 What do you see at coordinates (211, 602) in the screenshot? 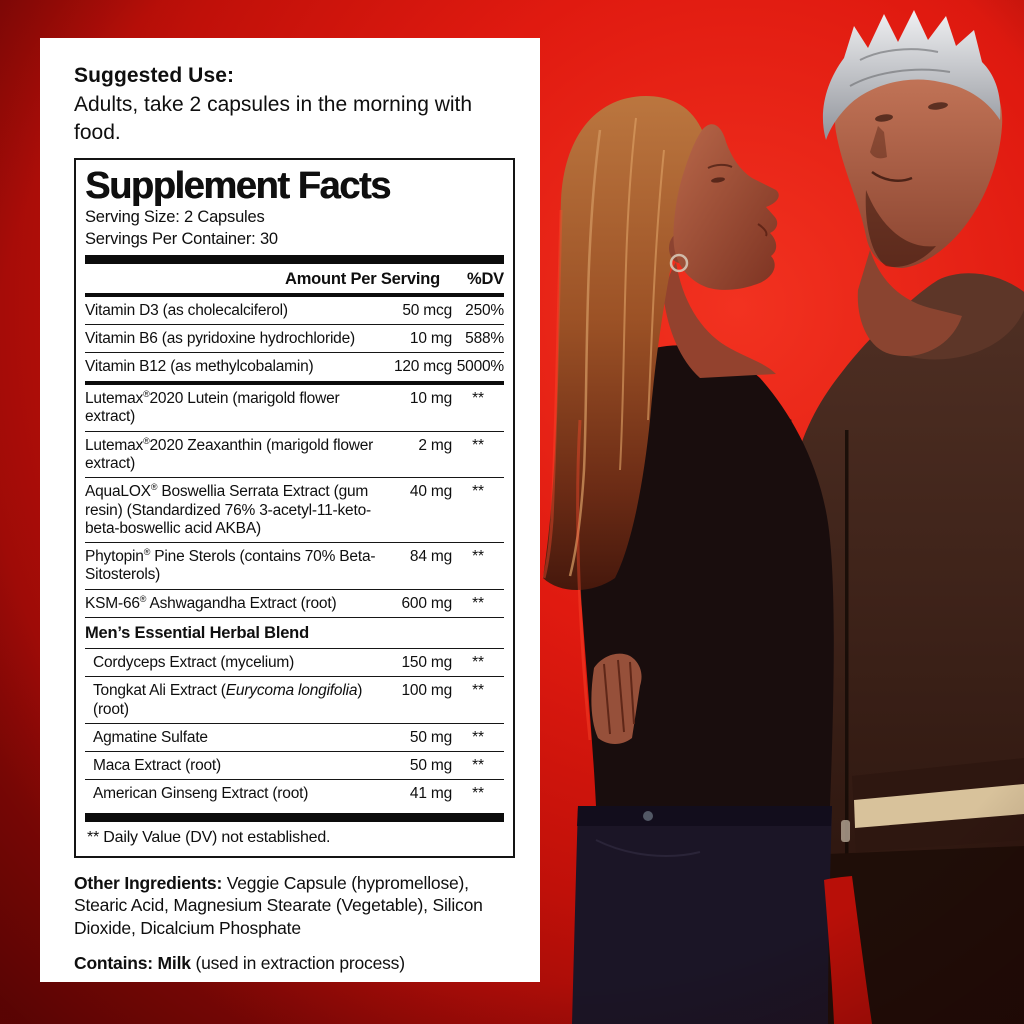
I see `ingredient-name: KSM-66® Ashwagandha Extract (root)` at bounding box center [211, 602].